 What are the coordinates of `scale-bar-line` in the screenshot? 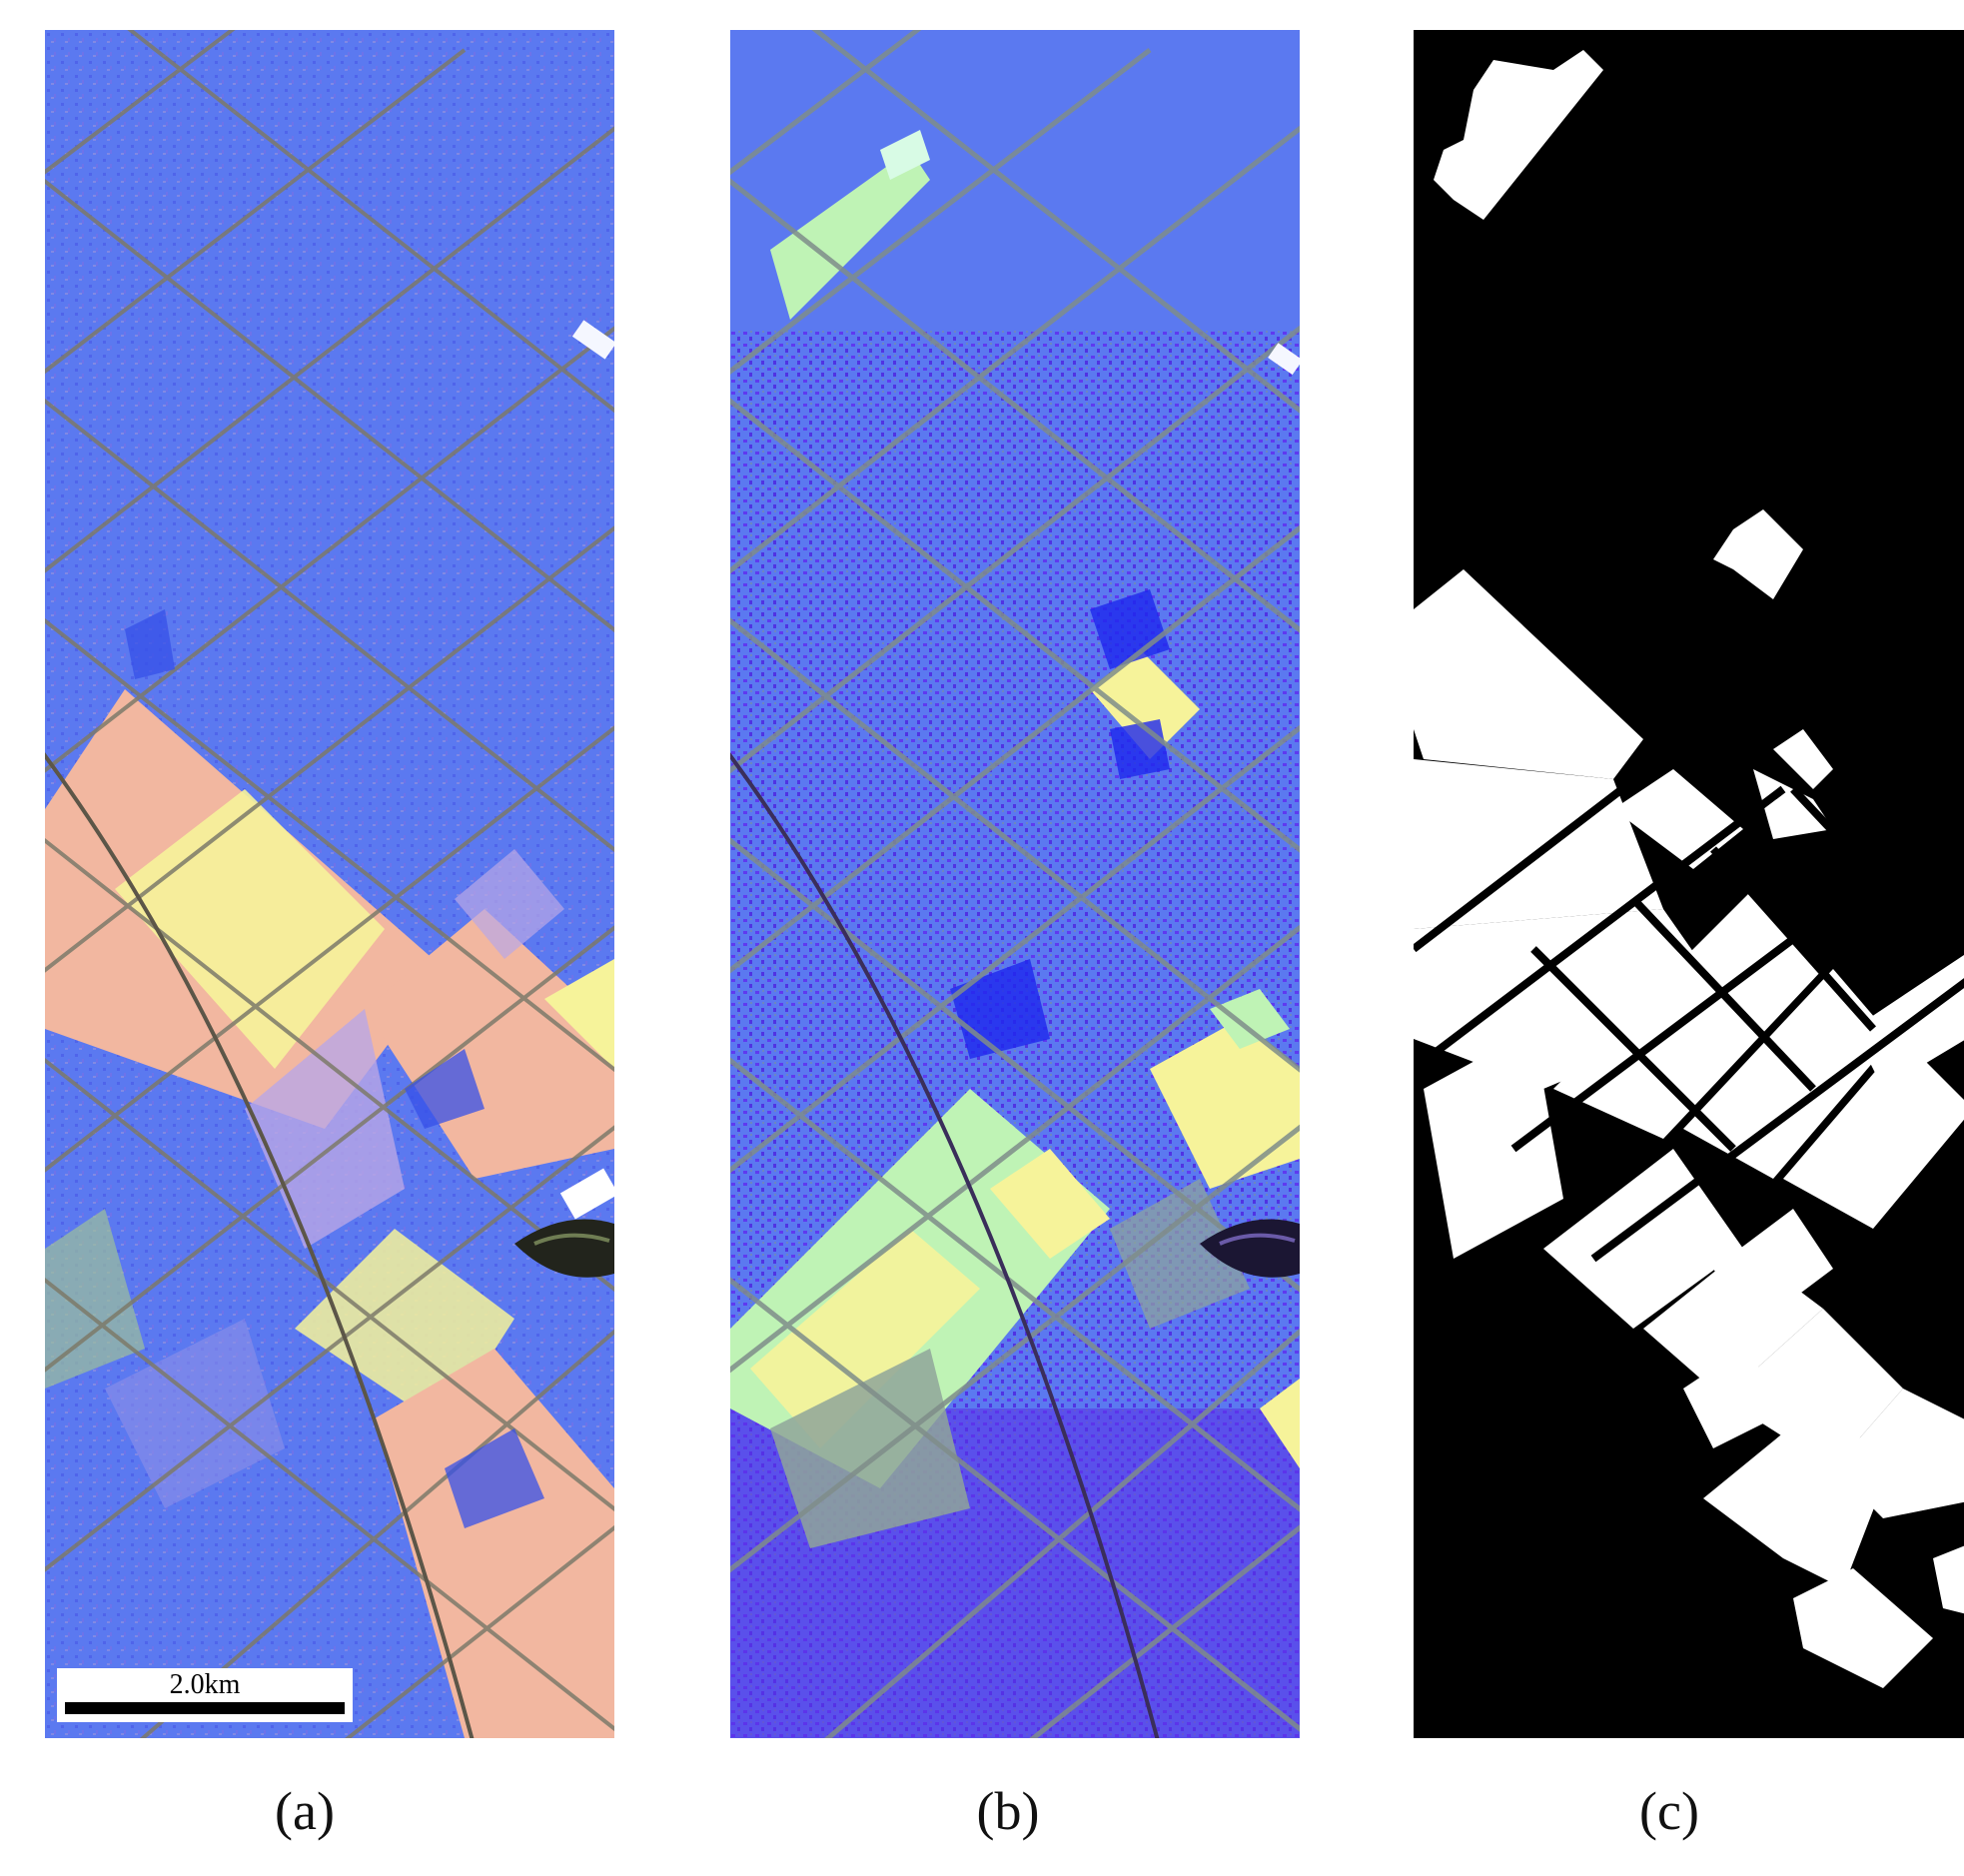 It's located at (205, 1708).